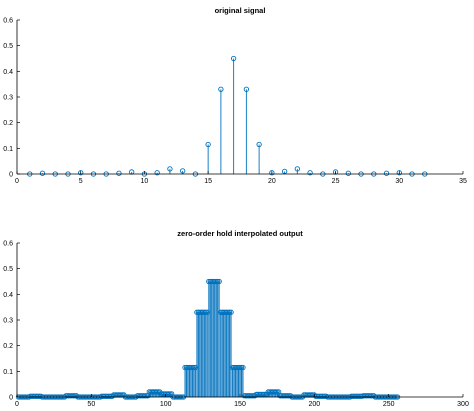  I want to click on x-tick-label: 300, so click(463, 404).